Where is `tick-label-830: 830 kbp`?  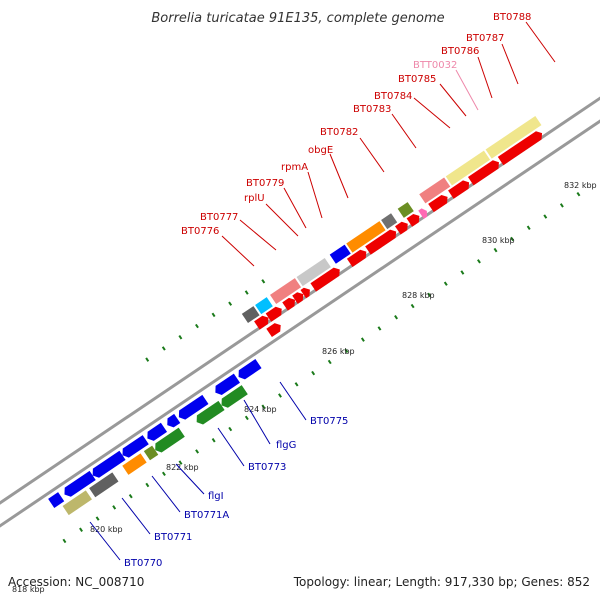
tick-label-830: 830 kbp is located at coordinates (498, 240).